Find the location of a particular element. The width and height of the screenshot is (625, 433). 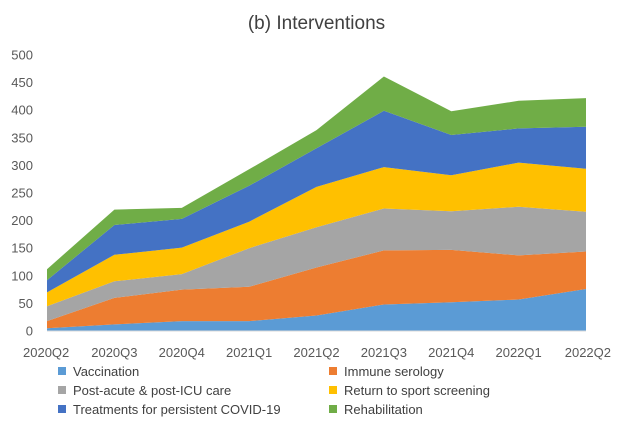

y-axis-ticks: 0 50 100 150 200 250 300 350 400 450 500 is located at coordinates (22, 193).